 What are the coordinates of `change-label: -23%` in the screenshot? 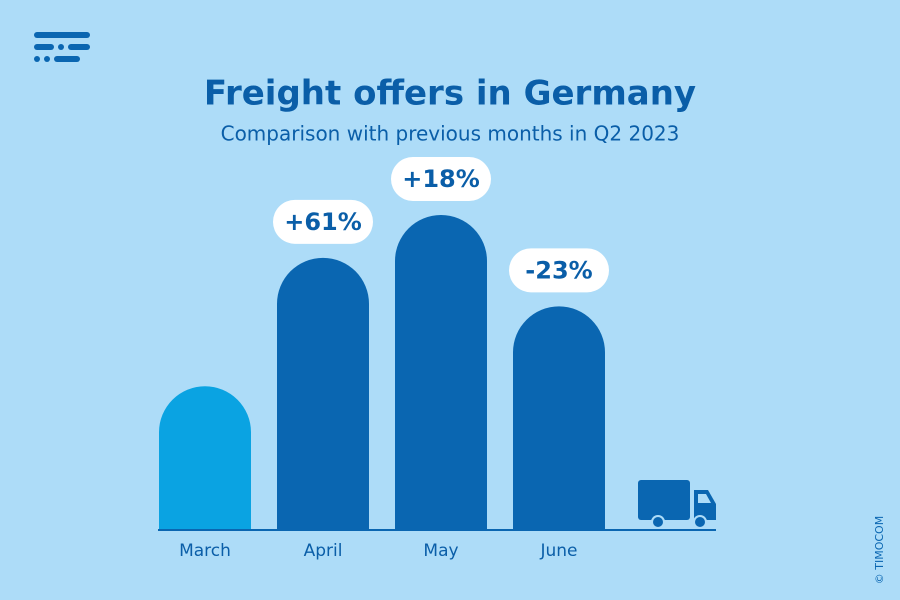 It's located at (558, 270).